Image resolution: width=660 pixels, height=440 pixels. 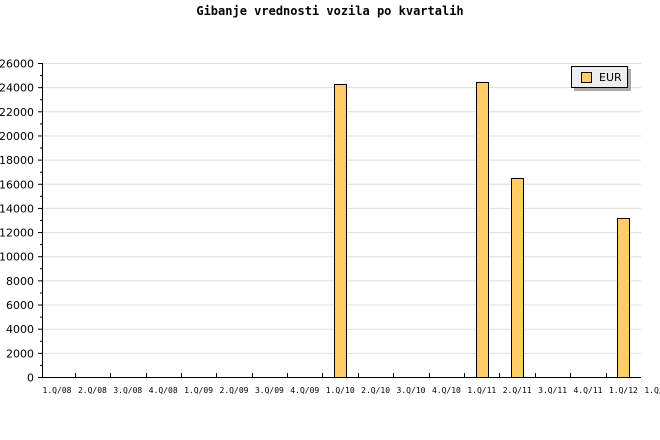 What do you see at coordinates (234, 390) in the screenshot?
I see `x-tick-label: 2.Q/09` at bounding box center [234, 390].